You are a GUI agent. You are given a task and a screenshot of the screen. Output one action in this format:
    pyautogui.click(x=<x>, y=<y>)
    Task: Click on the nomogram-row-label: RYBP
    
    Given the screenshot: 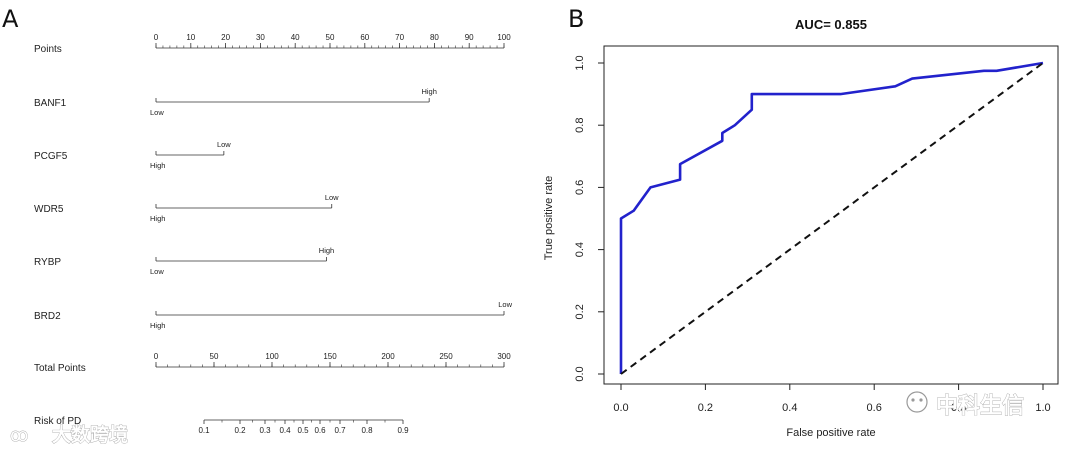 What is the action you would take?
    pyautogui.click(x=47, y=262)
    